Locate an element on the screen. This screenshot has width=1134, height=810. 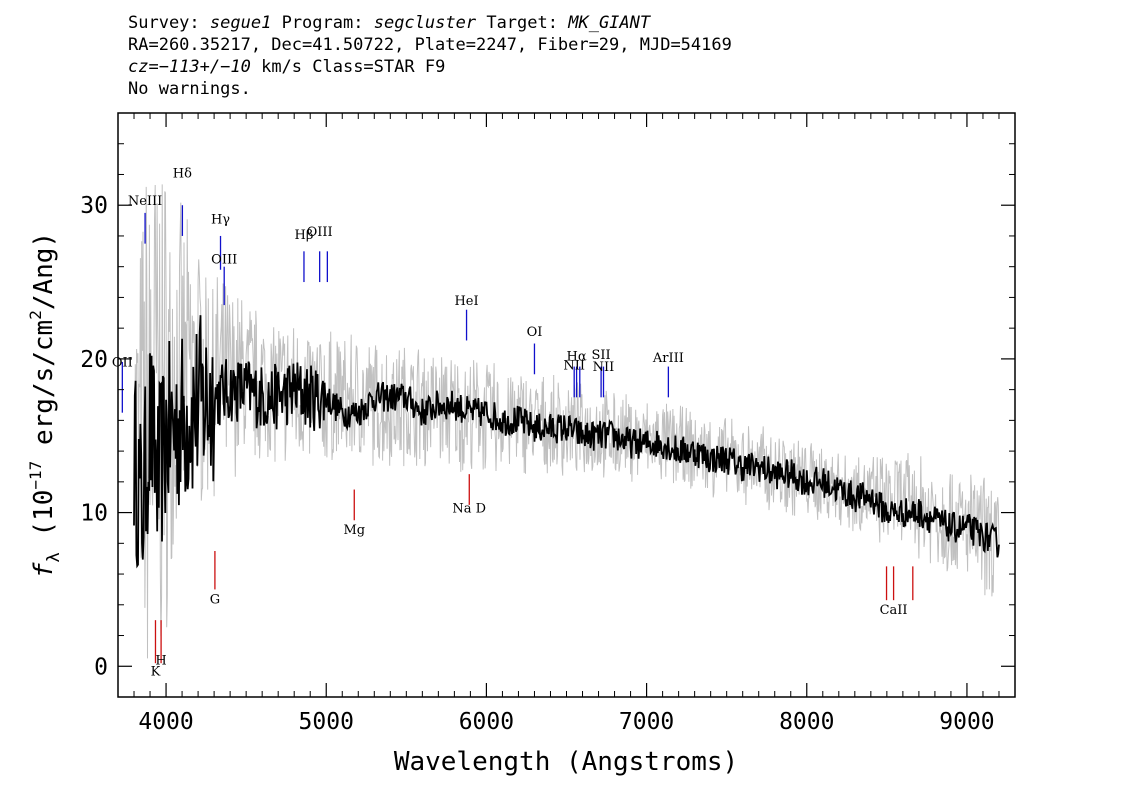
y-axis-title: fλ (10−17 erg/s/cm2/Ang) is located at coordinates (45, 405).